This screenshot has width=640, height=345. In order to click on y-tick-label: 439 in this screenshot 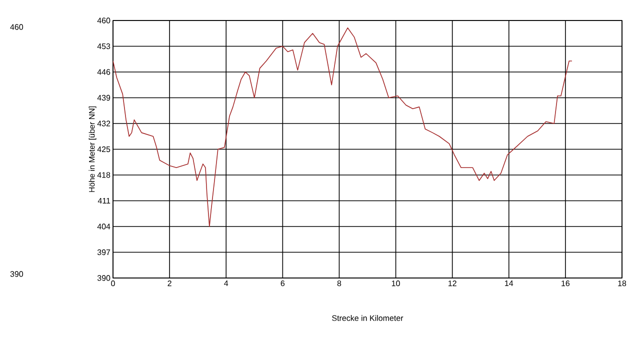, I will do `click(103, 97)`.